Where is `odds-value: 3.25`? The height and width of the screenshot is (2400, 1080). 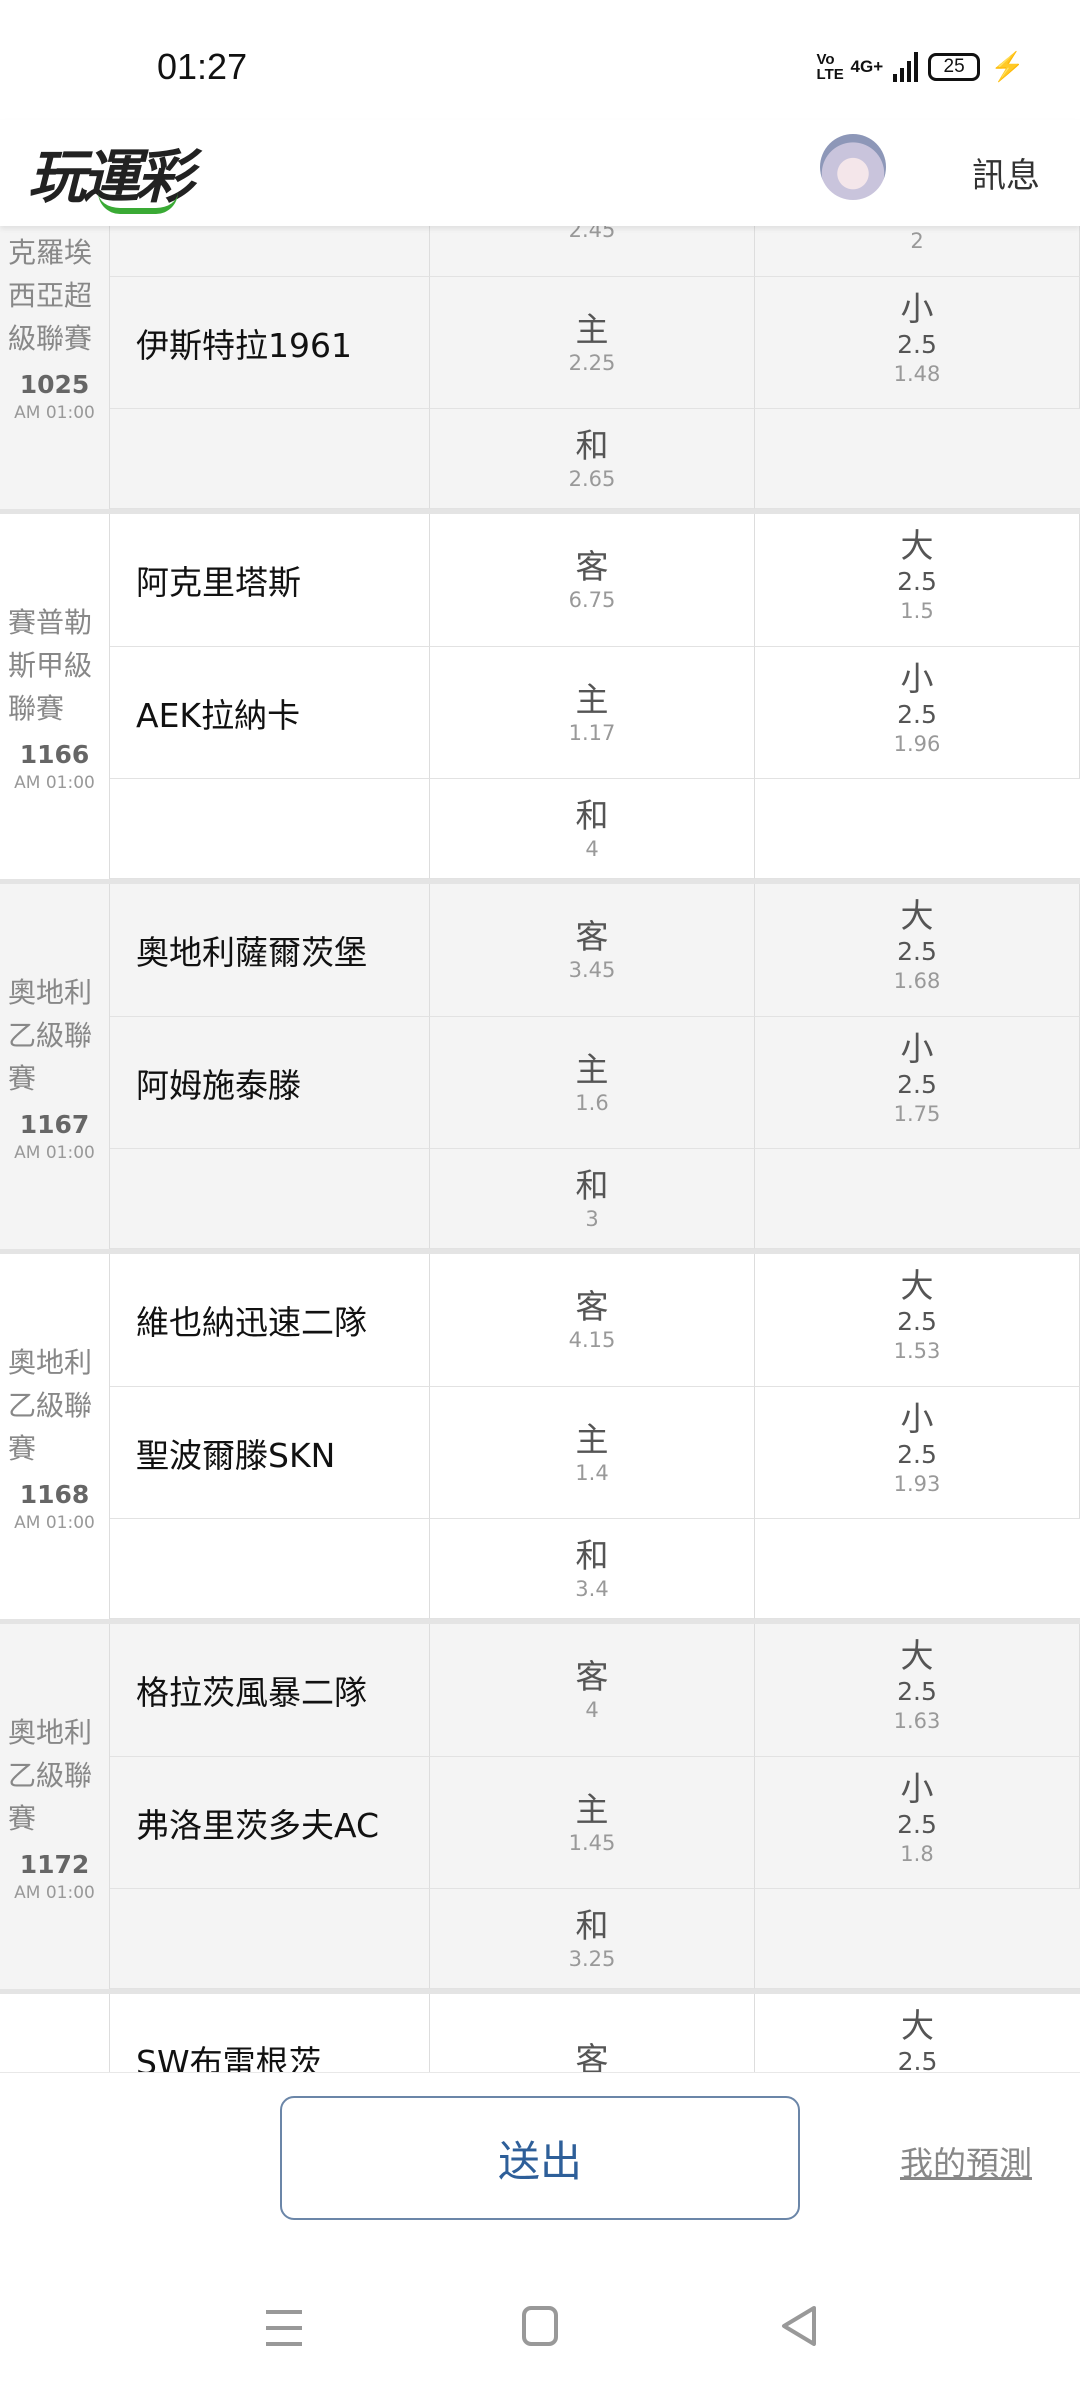 odds-value: 3.25 is located at coordinates (592, 1958).